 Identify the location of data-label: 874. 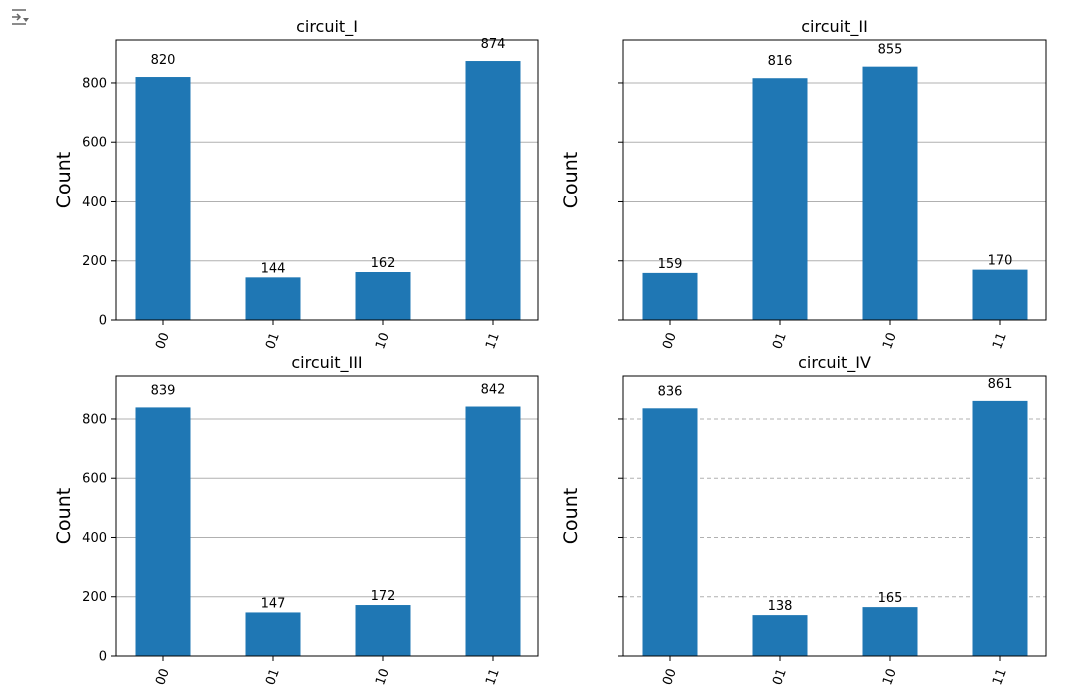
(493, 44).